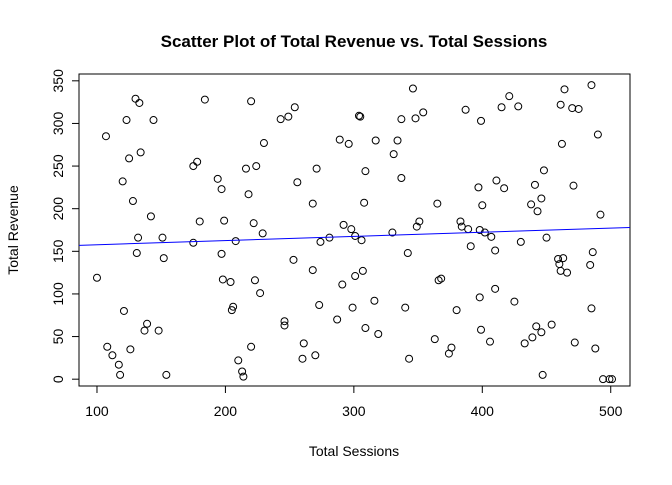  Describe the element at coordinates (354, 402) in the screenshot. I see `x-axis: 100 200 300 400 500` at that location.